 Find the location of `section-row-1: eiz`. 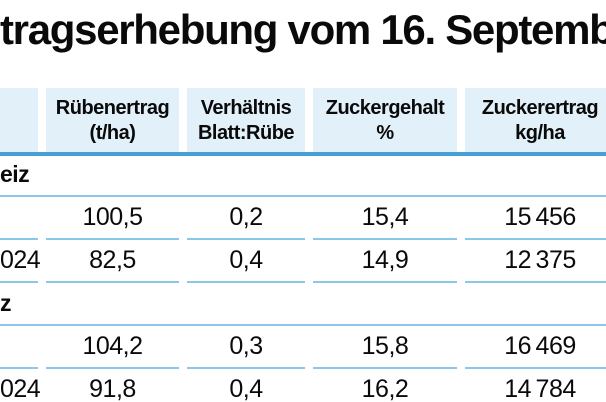

section-row-1: eiz is located at coordinates (303, 175).